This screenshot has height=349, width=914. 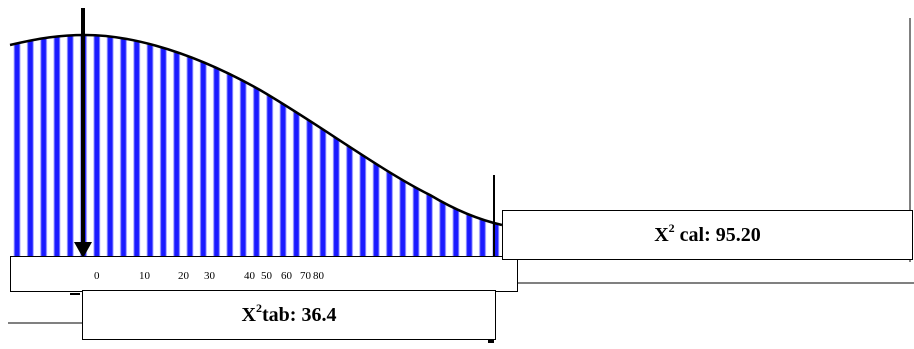 What do you see at coordinates (318, 276) in the screenshot?
I see `axis-tick-label: 80` at bounding box center [318, 276].